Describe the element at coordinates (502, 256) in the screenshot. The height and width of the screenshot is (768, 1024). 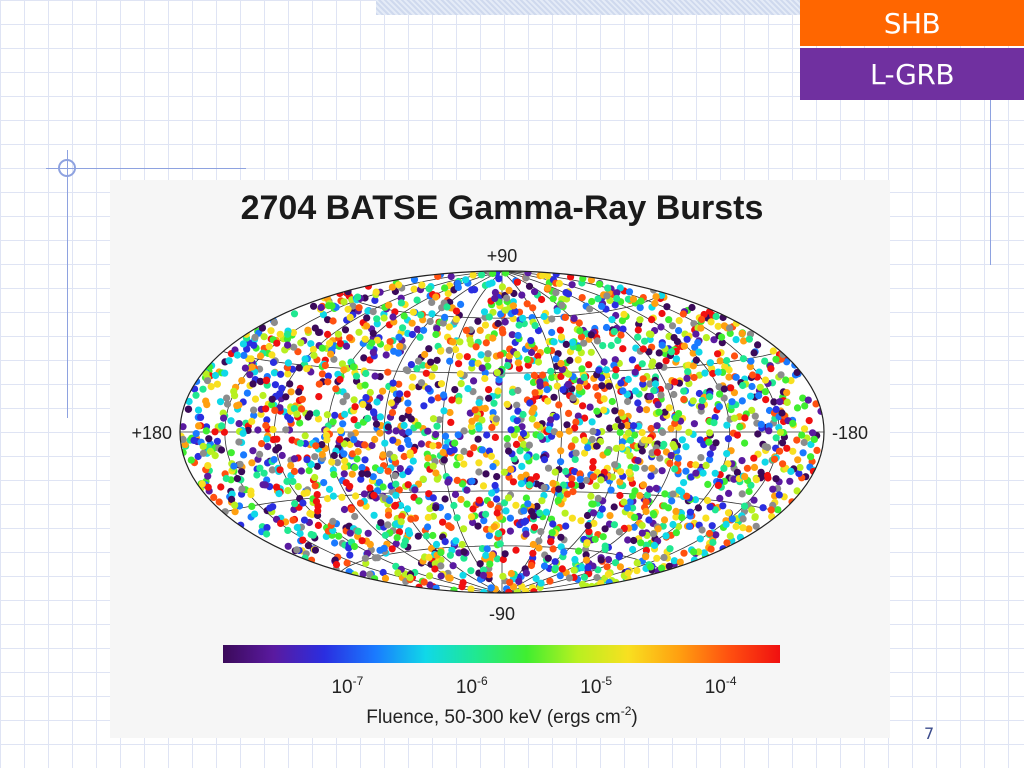
I see `label-north: +90` at that location.